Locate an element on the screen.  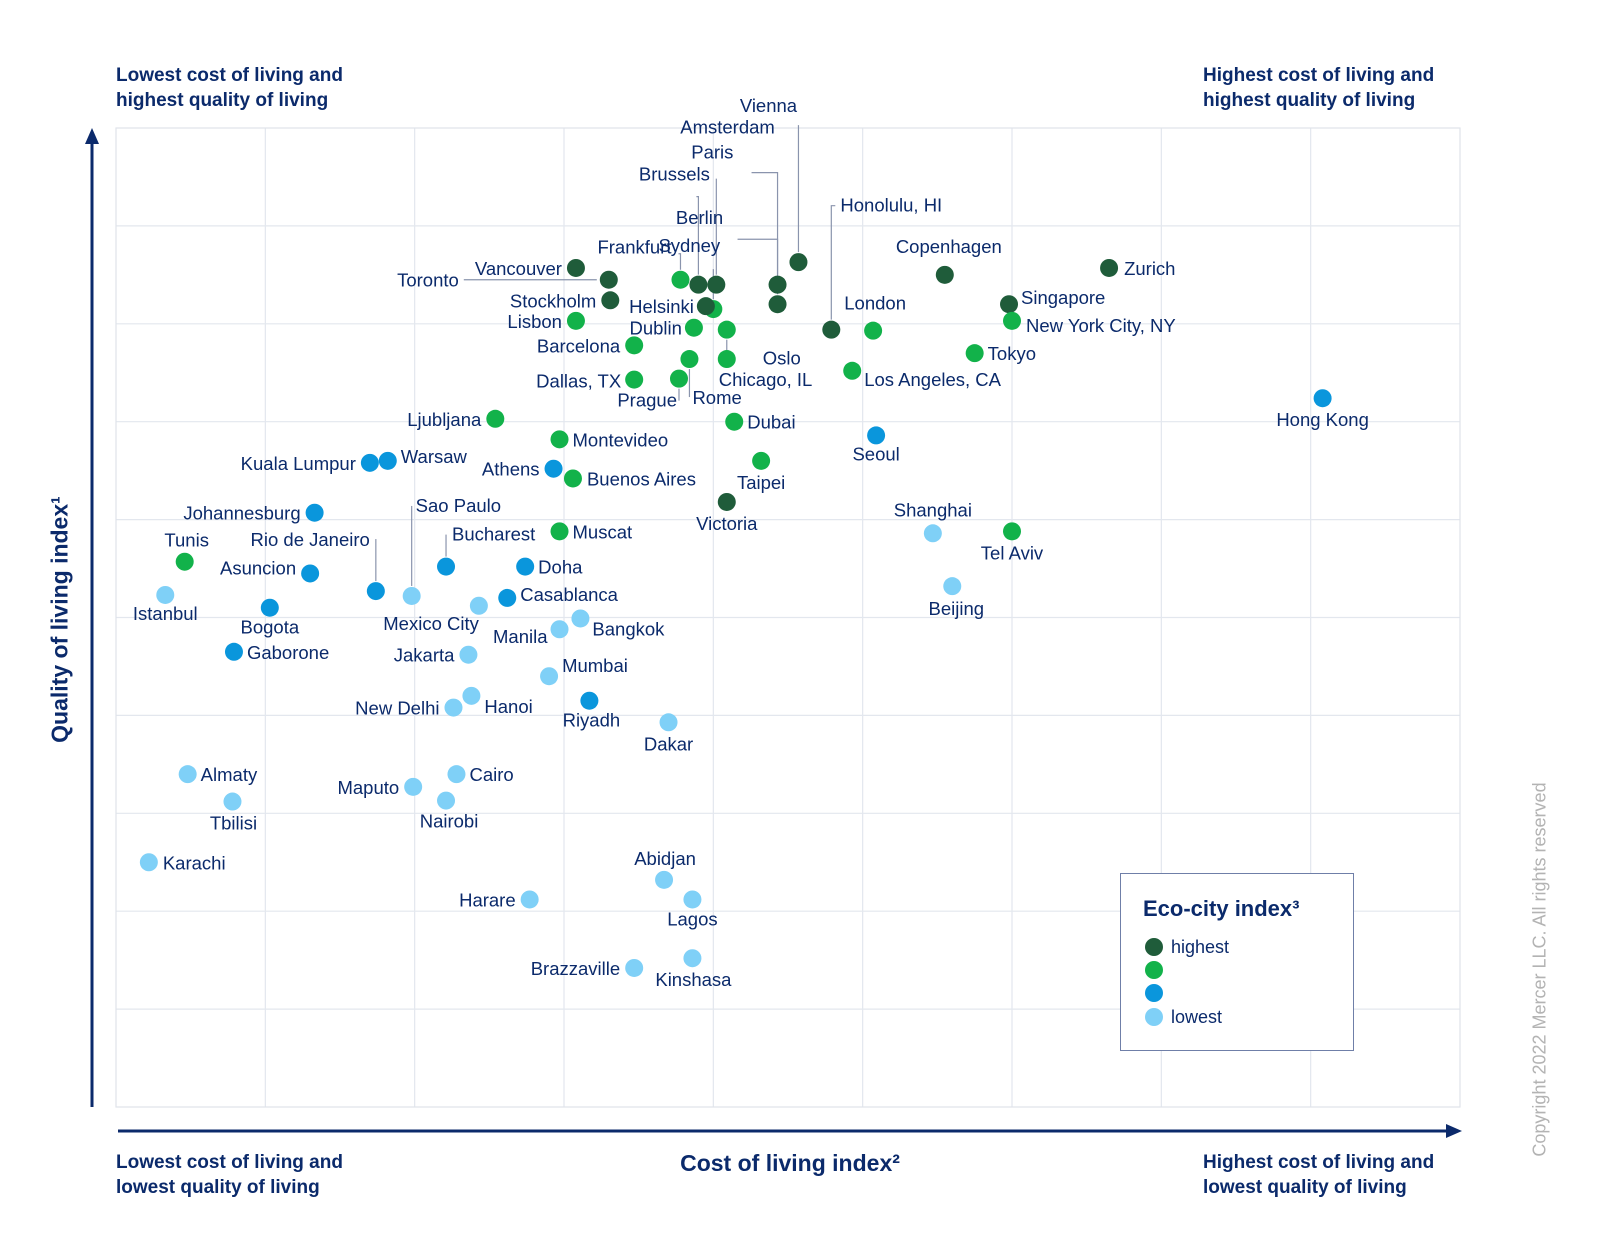
label-new-york-city-ny: New York City, NY is located at coordinates (1101, 325).